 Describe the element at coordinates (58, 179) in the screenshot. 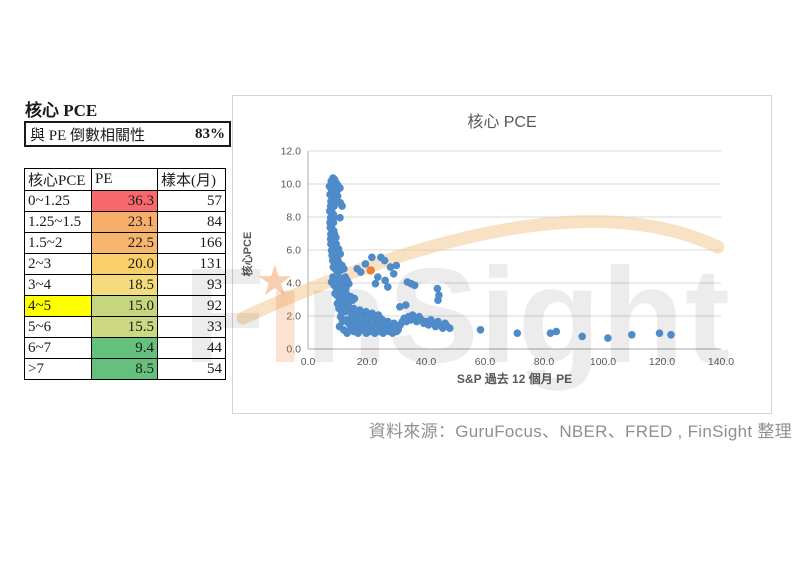

I see `column-header: 核心PCE` at that location.